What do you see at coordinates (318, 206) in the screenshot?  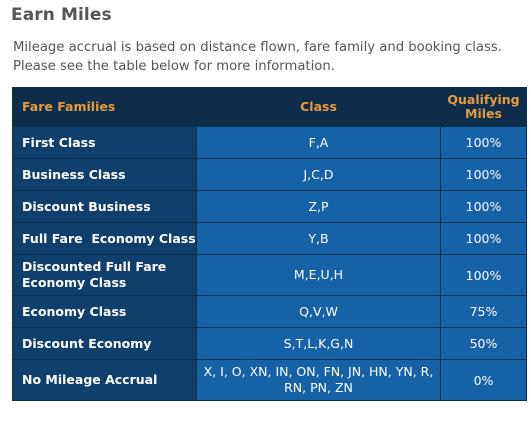 I see `class-cell: Z,P` at bounding box center [318, 206].